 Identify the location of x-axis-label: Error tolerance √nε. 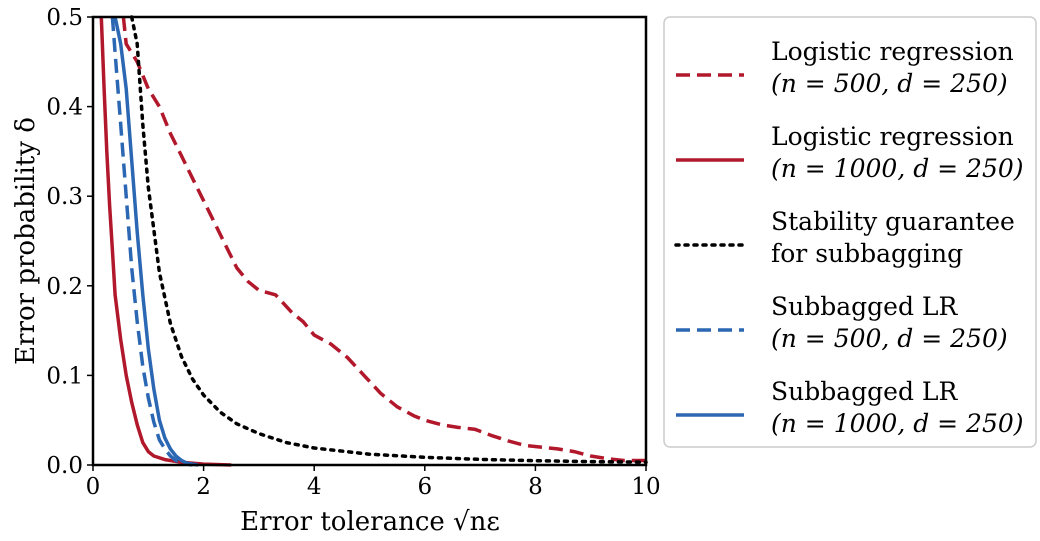
(370, 522).